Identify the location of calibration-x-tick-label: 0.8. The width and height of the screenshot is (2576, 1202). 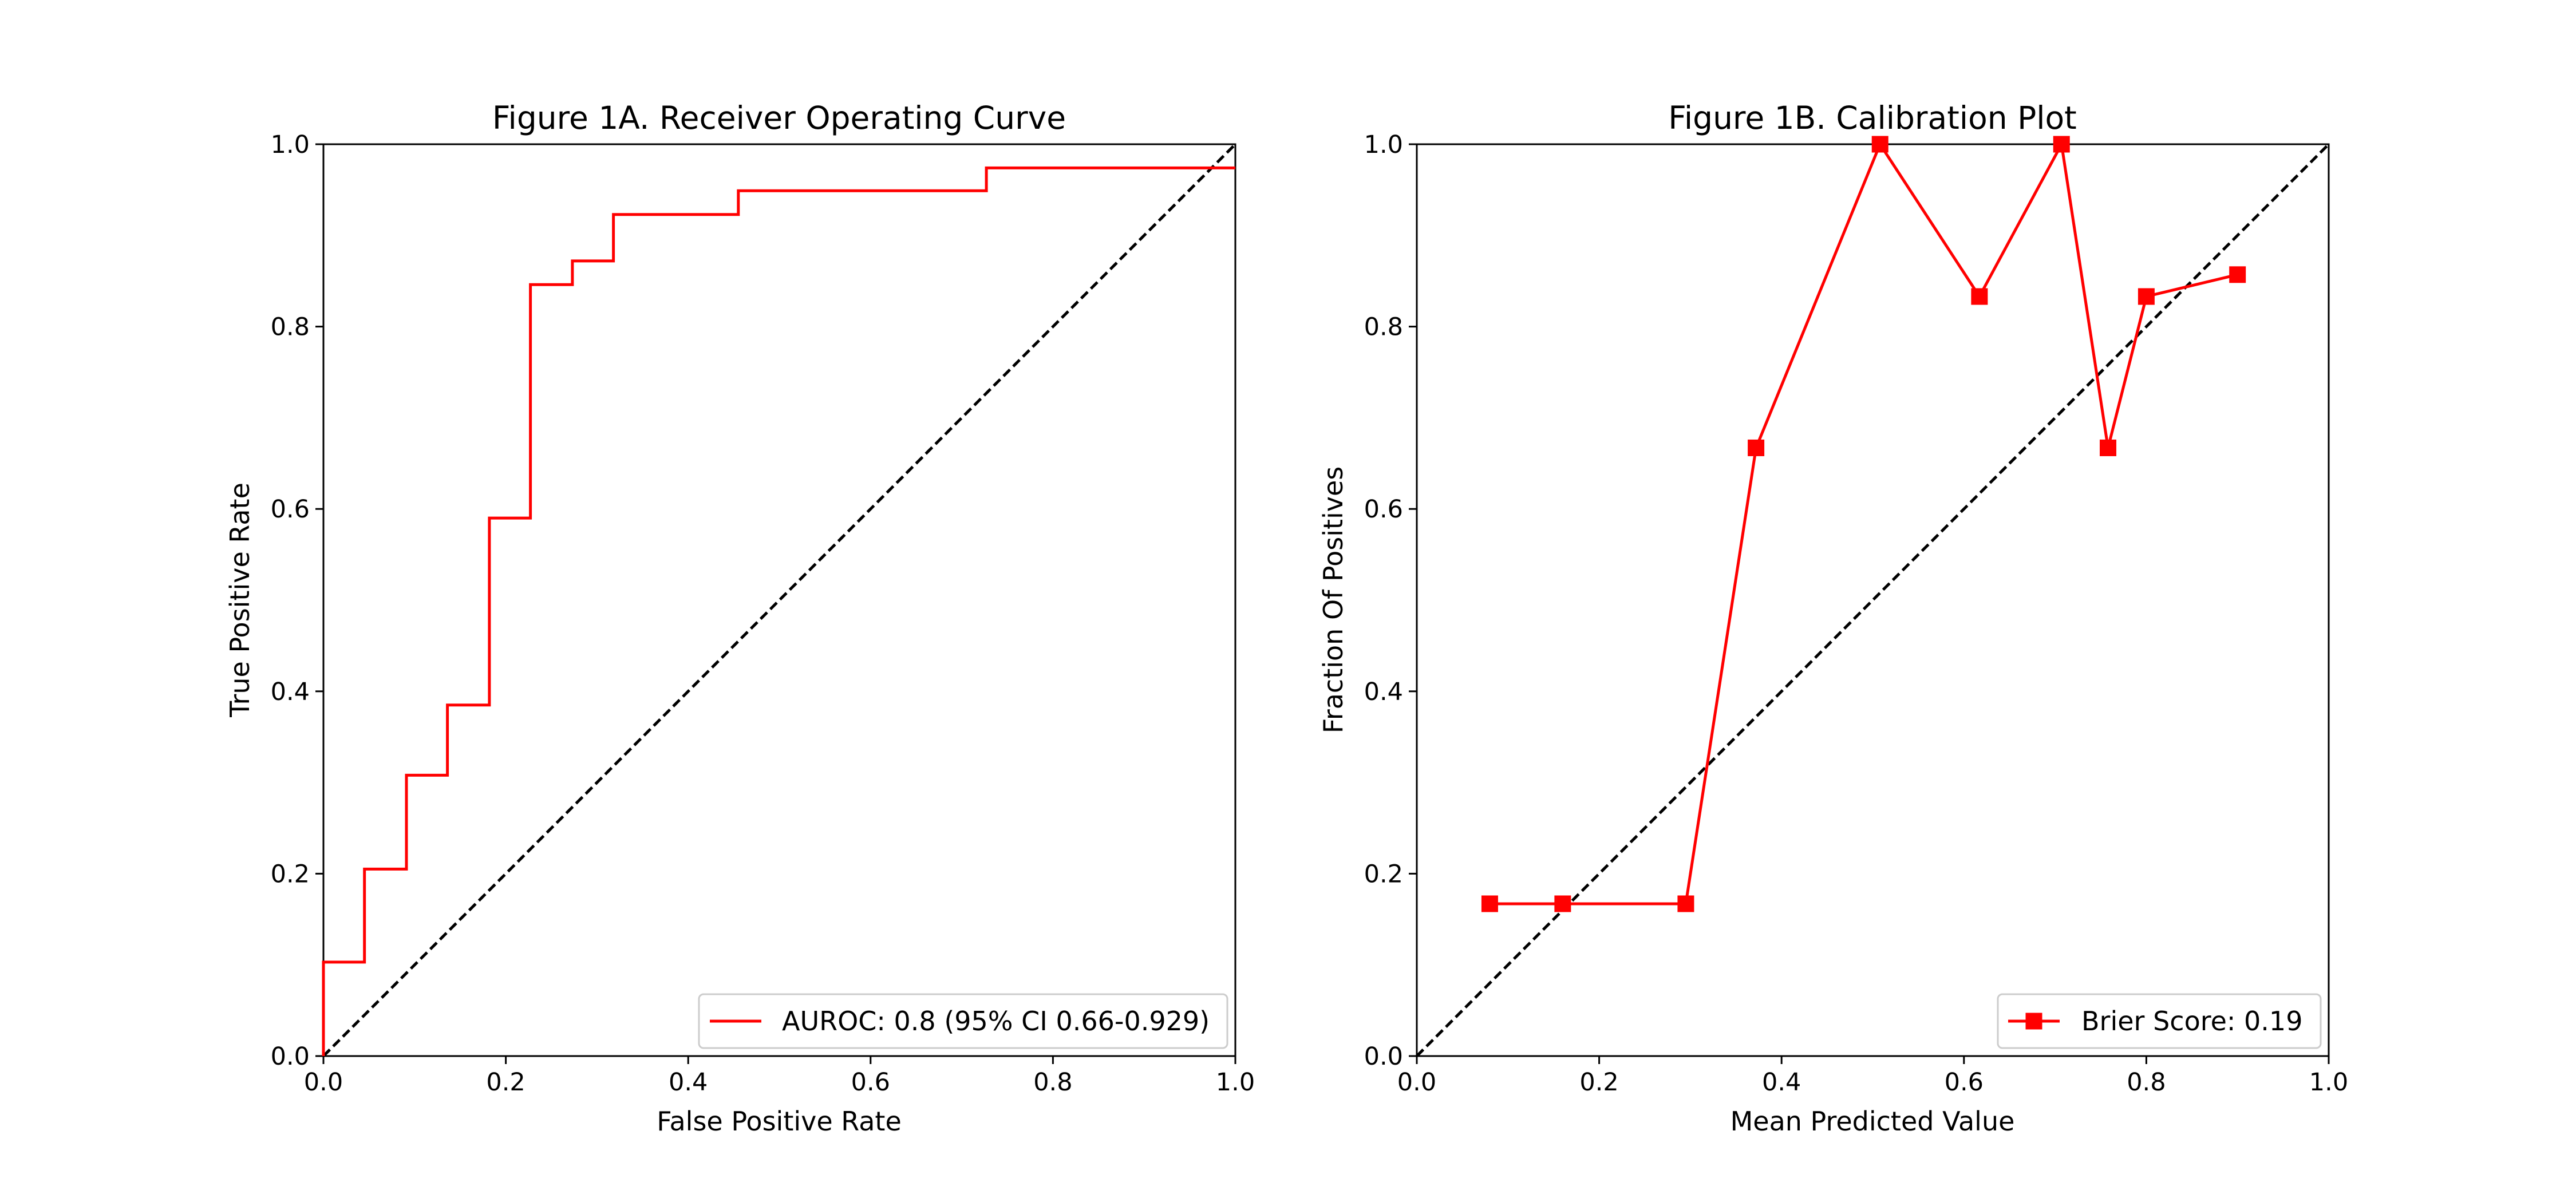
(2146, 1082).